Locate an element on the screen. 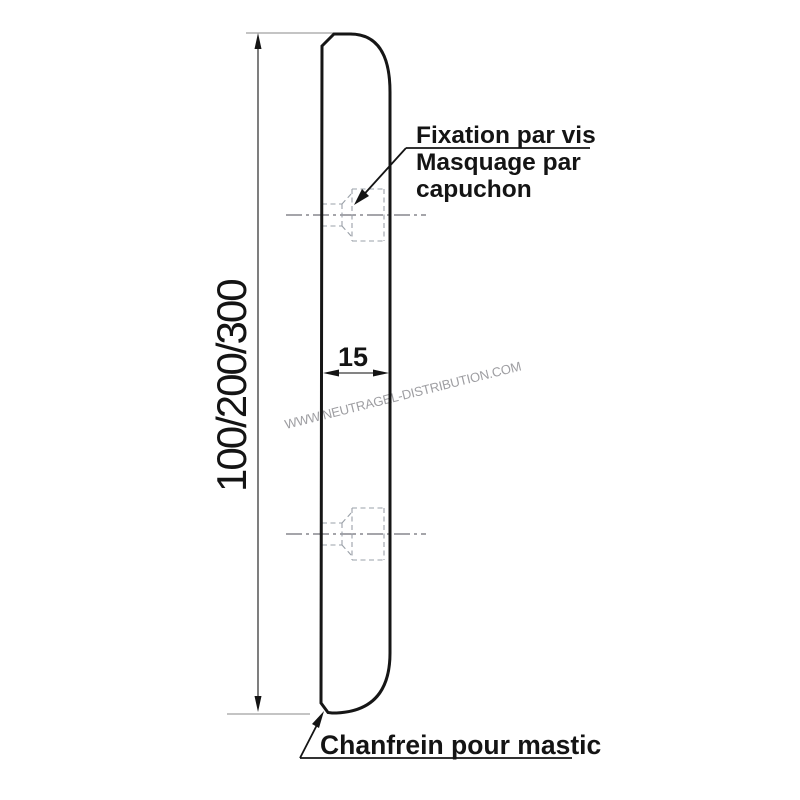  height-dimension-label: 100/200/300 is located at coordinates (231, 386).